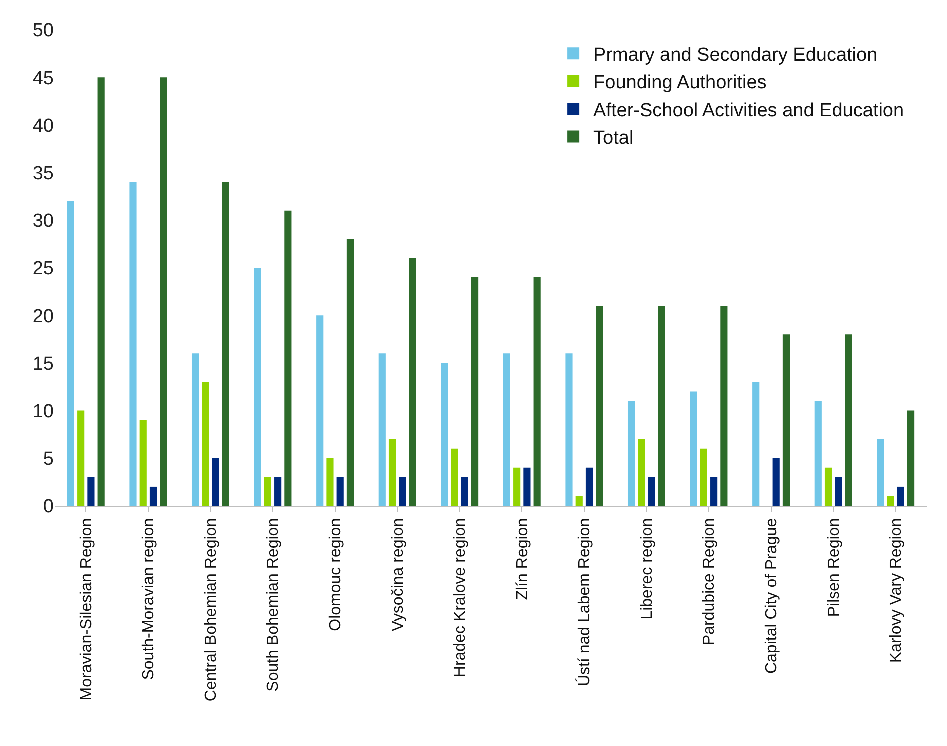 The image size is (947, 746). What do you see at coordinates (709, 582) in the screenshot?
I see `x-tick-label: Pardubice Region` at bounding box center [709, 582].